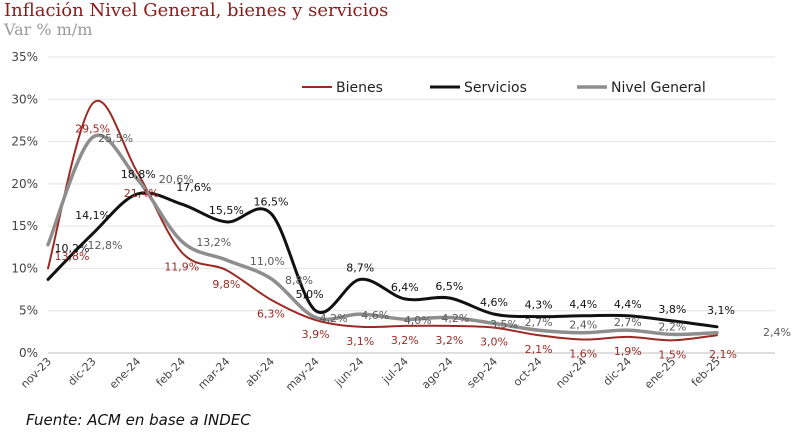 The width and height of the screenshot is (798, 441). I want to click on y-tick-label: 25%, so click(24, 142).